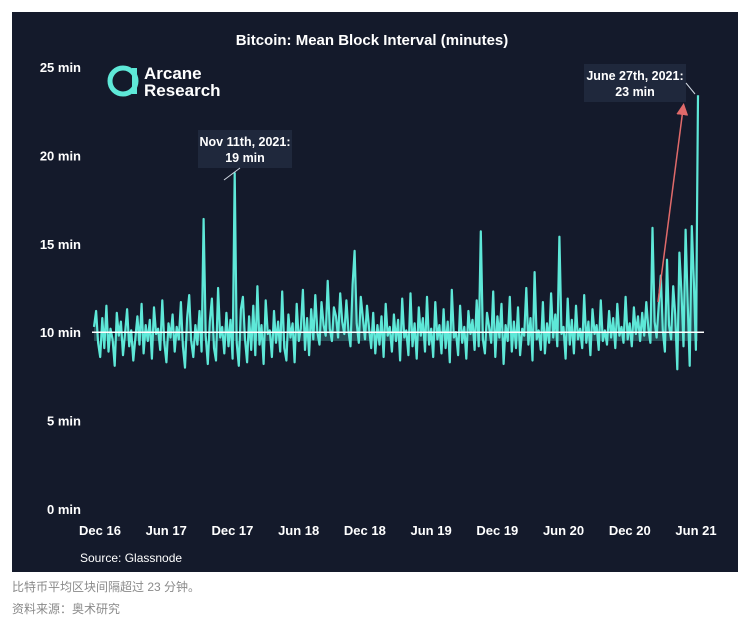 This screenshot has height=632, width=750. Describe the element at coordinates (66, 609) in the screenshot. I see `caption-source: 资料来源：奥术研究` at that location.